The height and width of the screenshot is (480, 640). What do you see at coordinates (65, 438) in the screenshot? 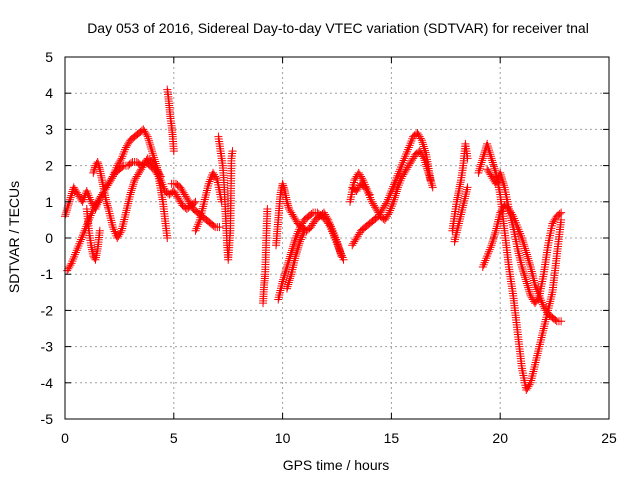
I see `x-tick-label: 0` at bounding box center [65, 438].